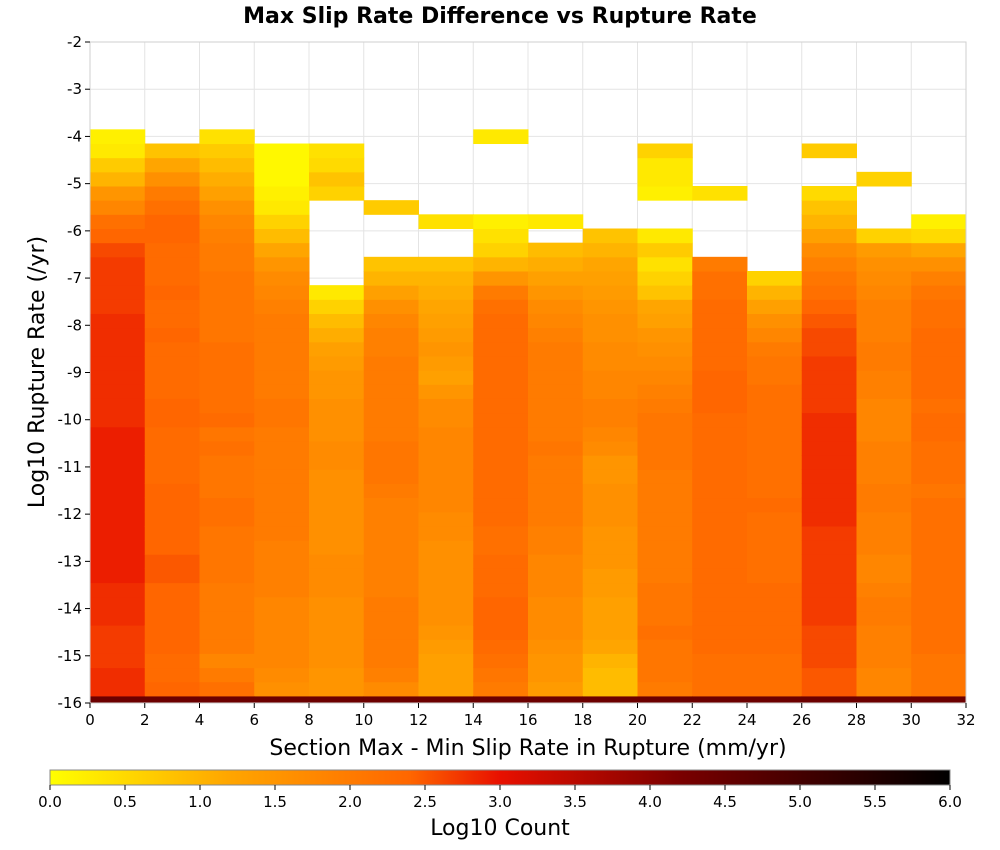  Describe the element at coordinates (37, 372) in the screenshot. I see `y-axis-label: Log10 Rupture Rate (/yr)` at that location.